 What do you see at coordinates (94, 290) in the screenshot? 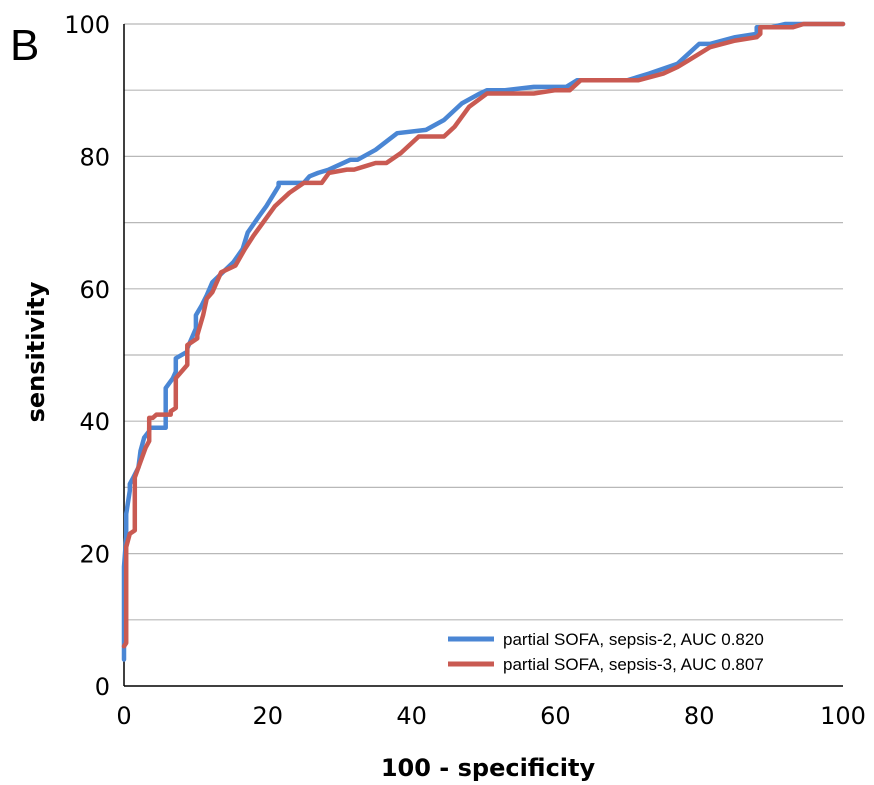
I see `y-tick-label-60: 60` at bounding box center [94, 290].